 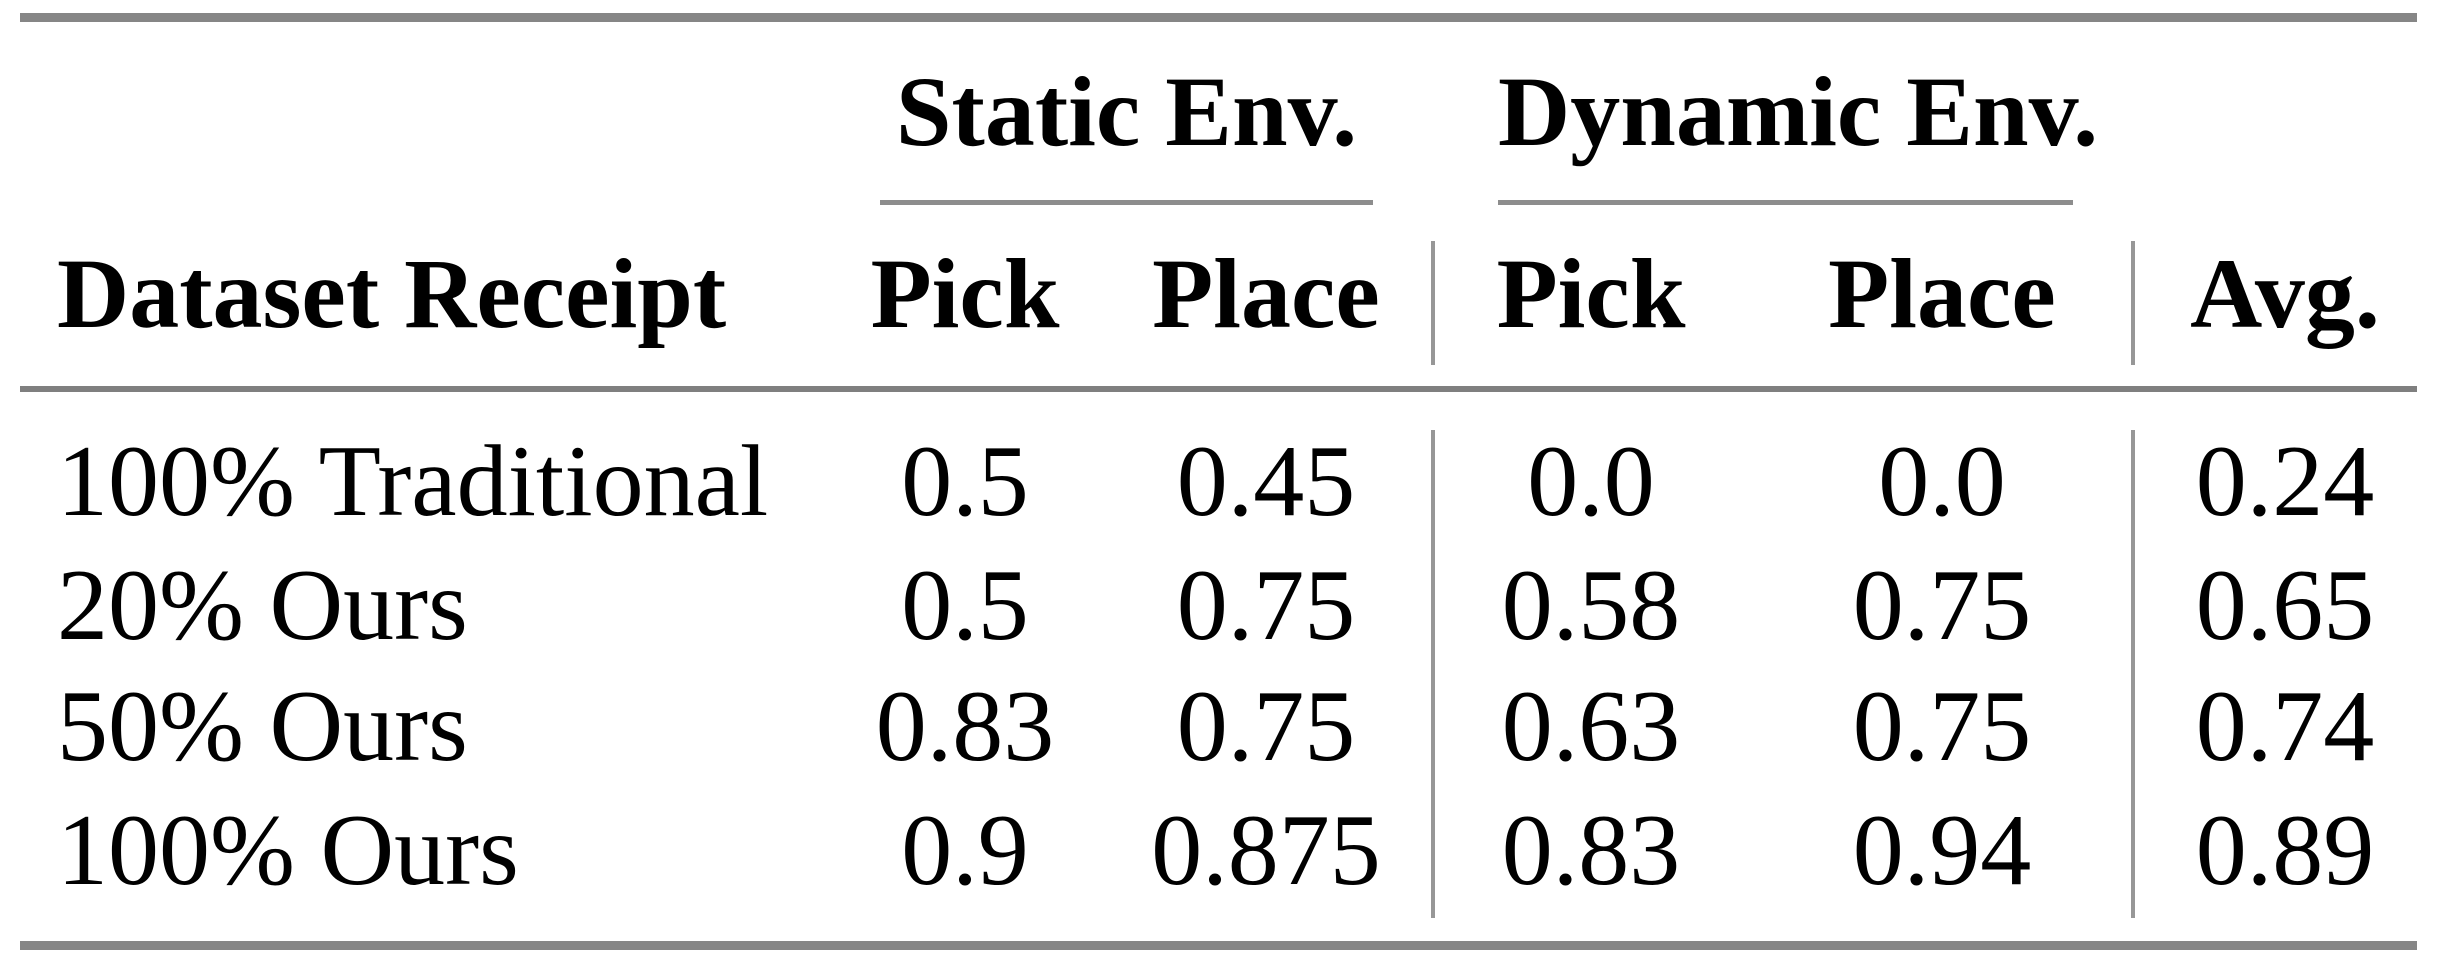 What do you see at coordinates (288, 850) in the screenshot?
I see `row-label: 100% Ours` at bounding box center [288, 850].